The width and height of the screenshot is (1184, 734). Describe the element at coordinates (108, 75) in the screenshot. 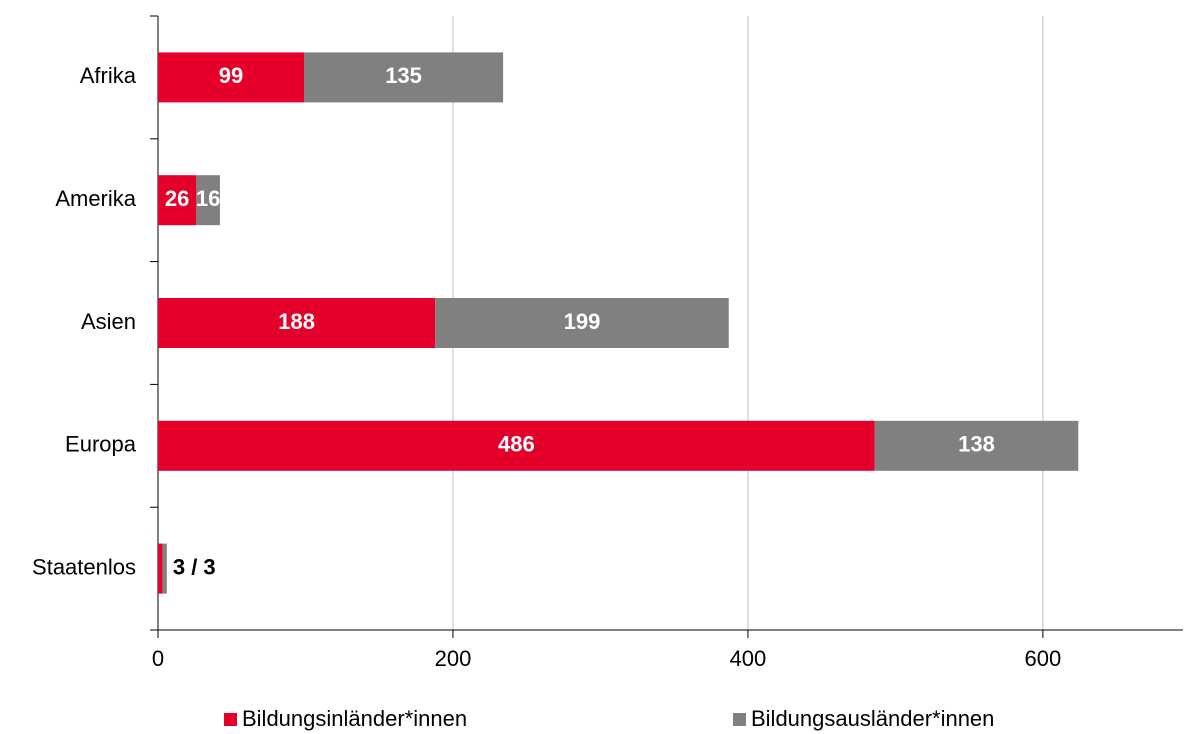

I see `y-tick-label: Afrika` at that location.